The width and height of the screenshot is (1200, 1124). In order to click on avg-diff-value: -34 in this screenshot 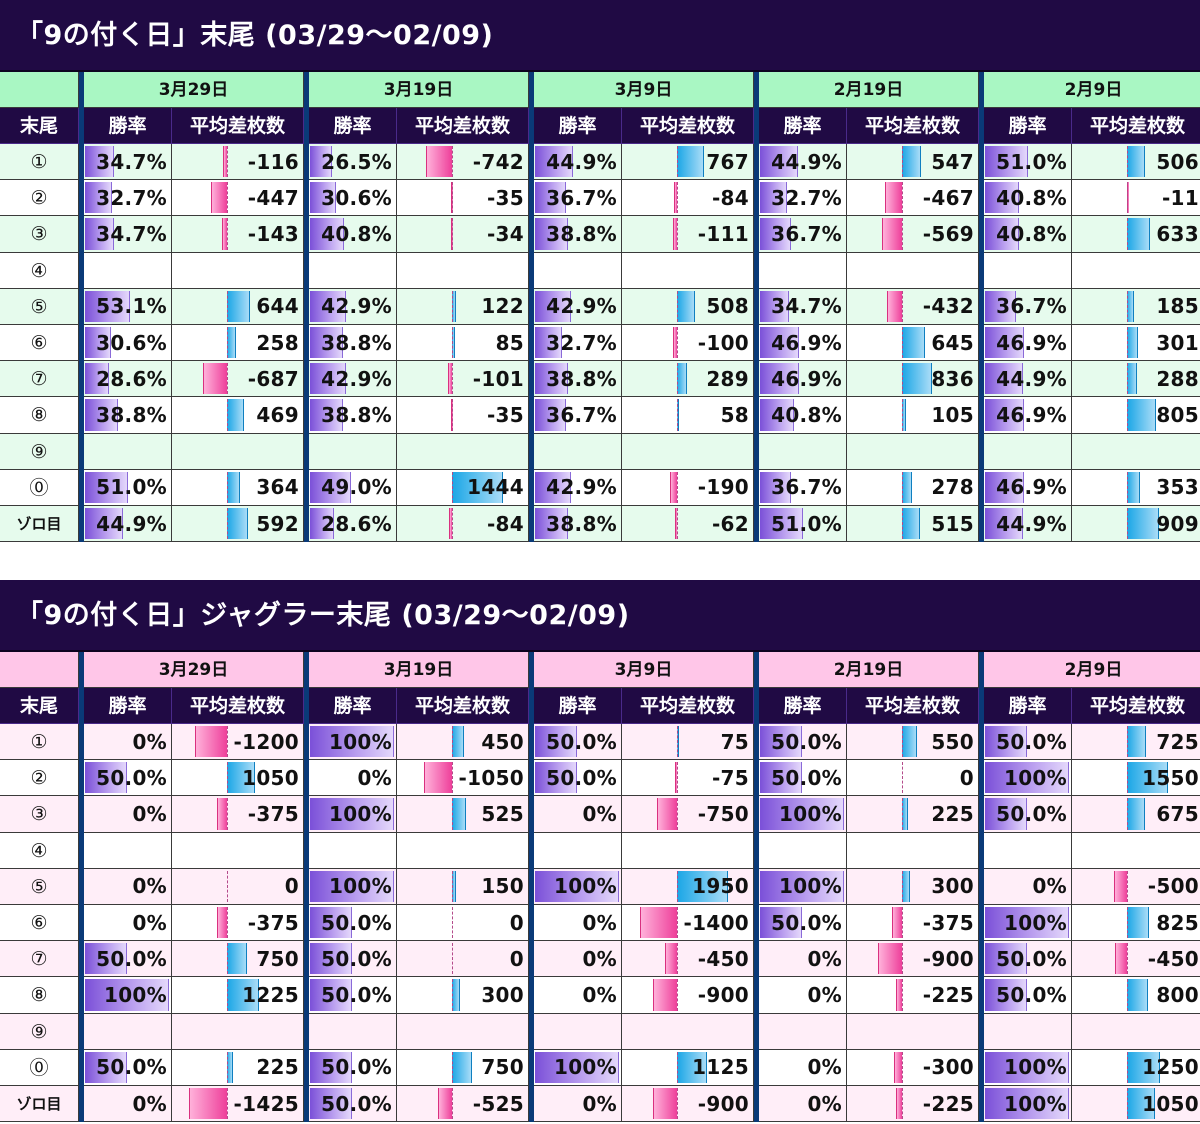, I will do `click(505, 233)`.